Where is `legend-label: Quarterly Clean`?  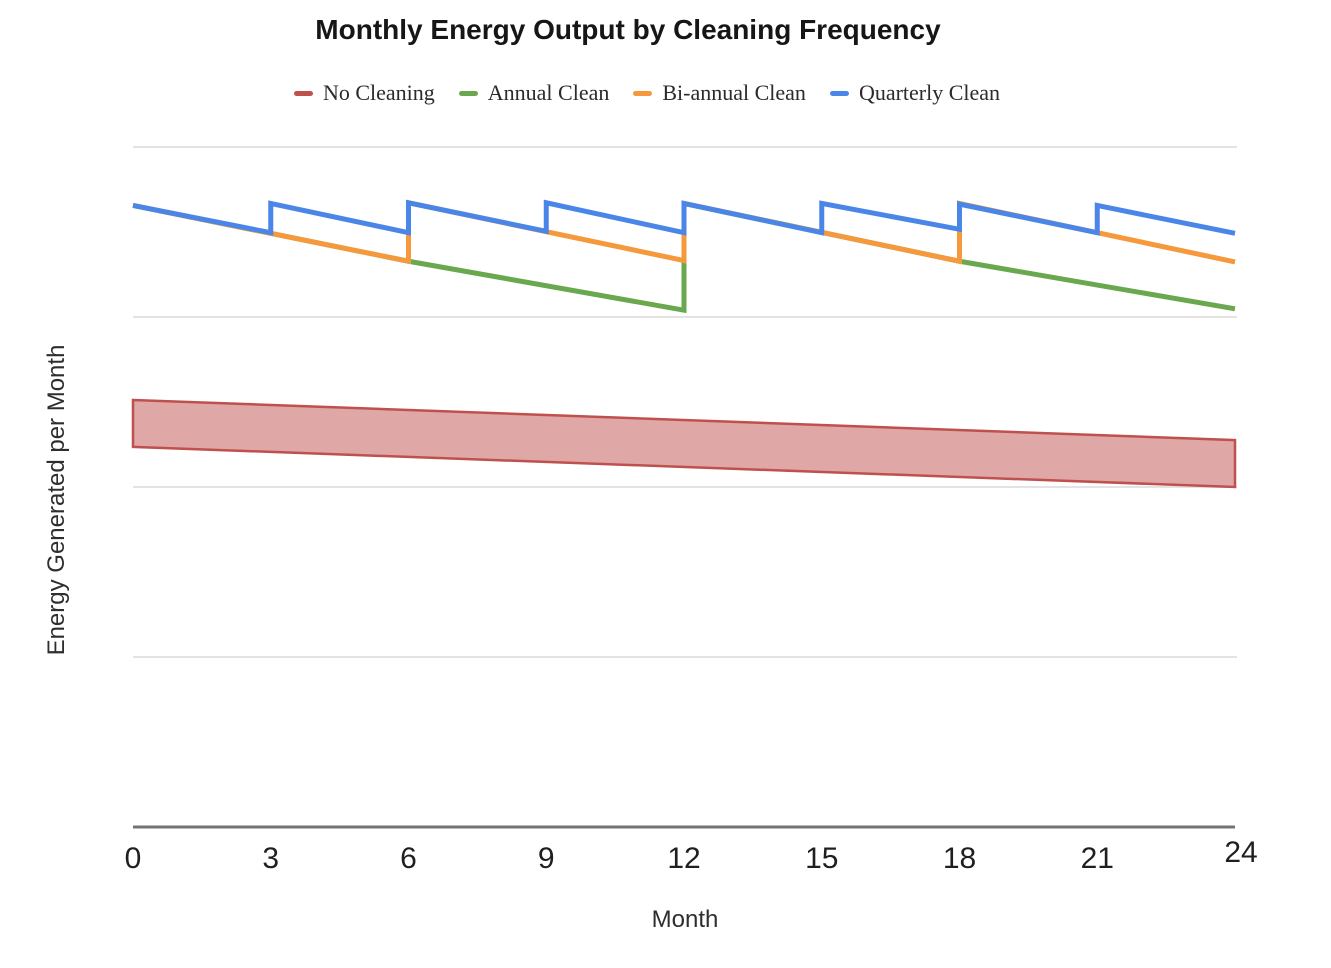 legend-label: Quarterly Clean is located at coordinates (929, 92).